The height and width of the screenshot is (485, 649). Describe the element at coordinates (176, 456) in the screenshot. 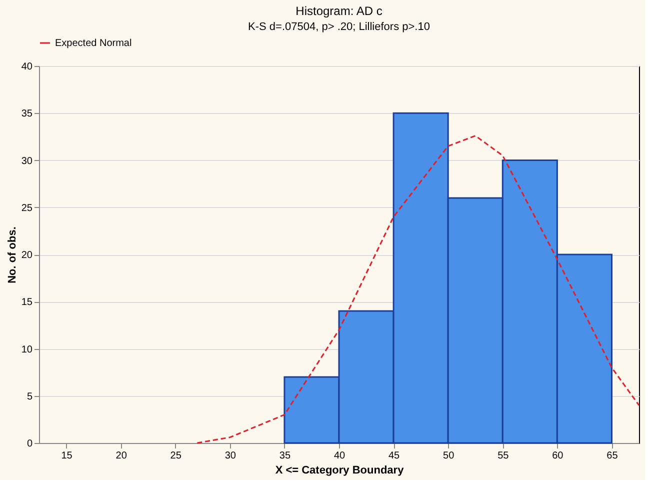

I see `x-tick-label: 25` at that location.